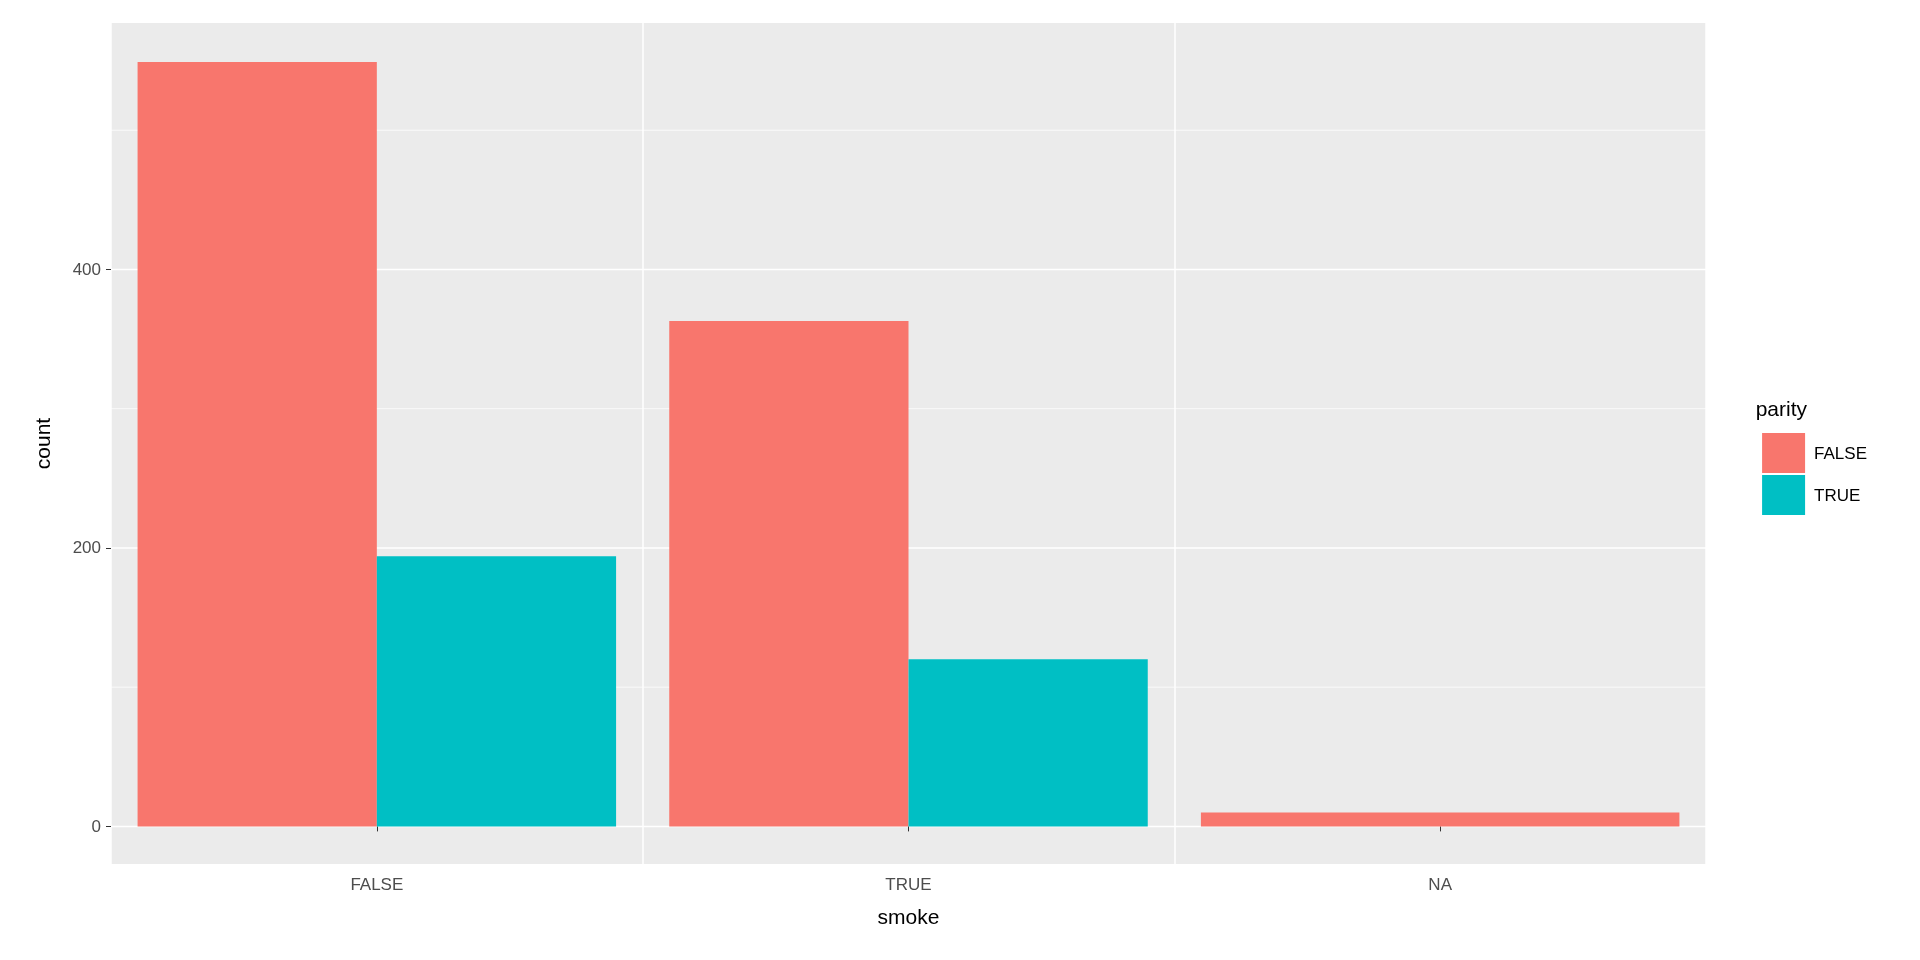 This screenshot has height=960, width=1920. What do you see at coordinates (1840, 453) in the screenshot?
I see `legend-label: FALSE` at bounding box center [1840, 453].